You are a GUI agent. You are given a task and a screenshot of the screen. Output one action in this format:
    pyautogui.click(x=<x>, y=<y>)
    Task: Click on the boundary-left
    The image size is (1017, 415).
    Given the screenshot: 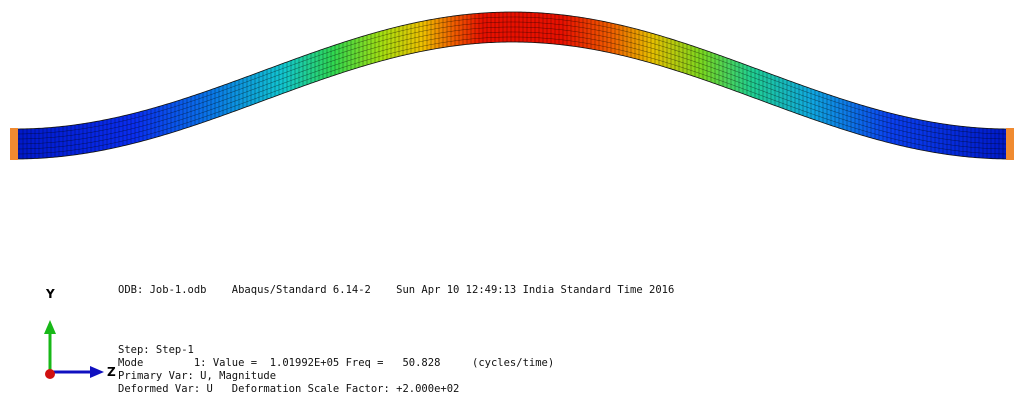 What is the action you would take?
    pyautogui.click(x=14, y=144)
    